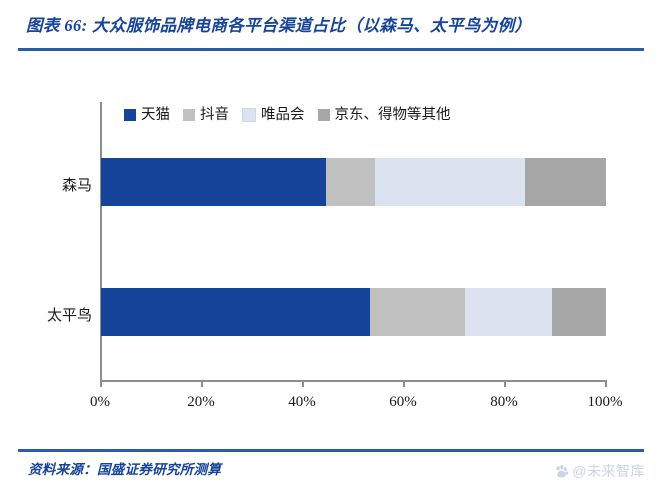 The width and height of the screenshot is (661, 493). I want to click on bar-segment-森马-抖音, so click(350, 182).